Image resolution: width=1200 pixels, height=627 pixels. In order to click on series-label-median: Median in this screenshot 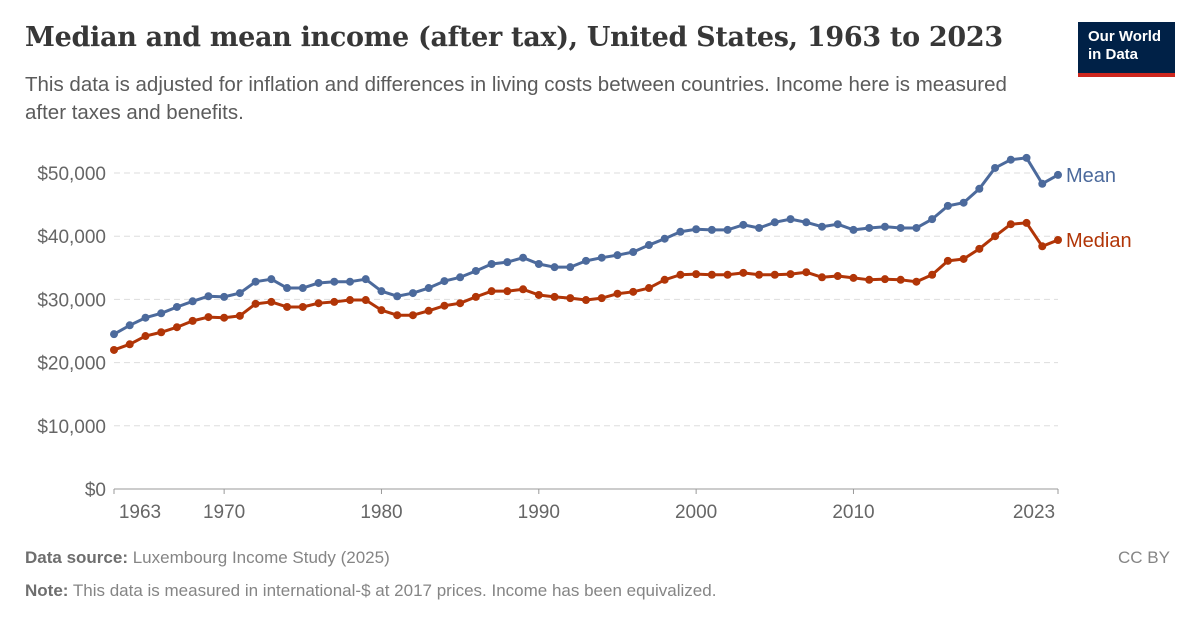, I will do `click(1099, 241)`.